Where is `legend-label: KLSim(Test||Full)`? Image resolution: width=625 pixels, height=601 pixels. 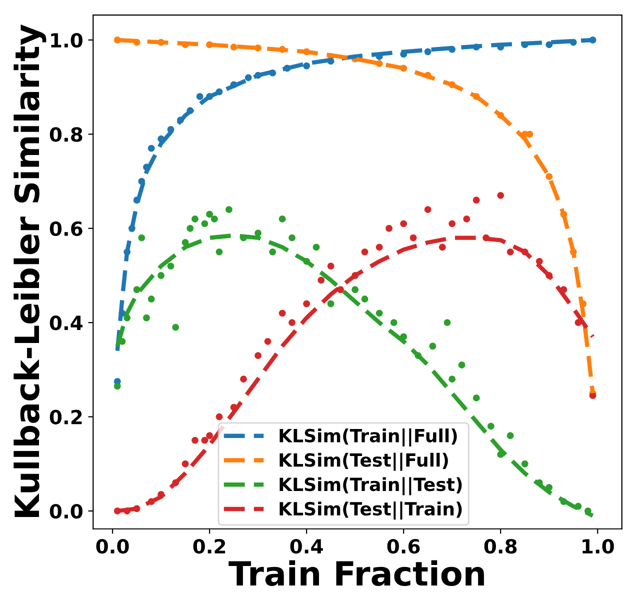
legend-label: KLSim(Test||Full) is located at coordinates (364, 461).